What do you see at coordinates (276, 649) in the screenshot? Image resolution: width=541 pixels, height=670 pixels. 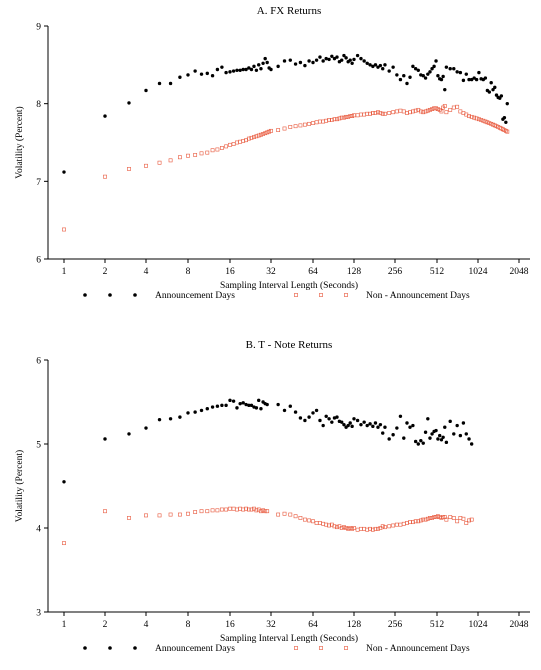 I see `legend: Announcement Days Non - Announcement Days` at bounding box center [276, 649].